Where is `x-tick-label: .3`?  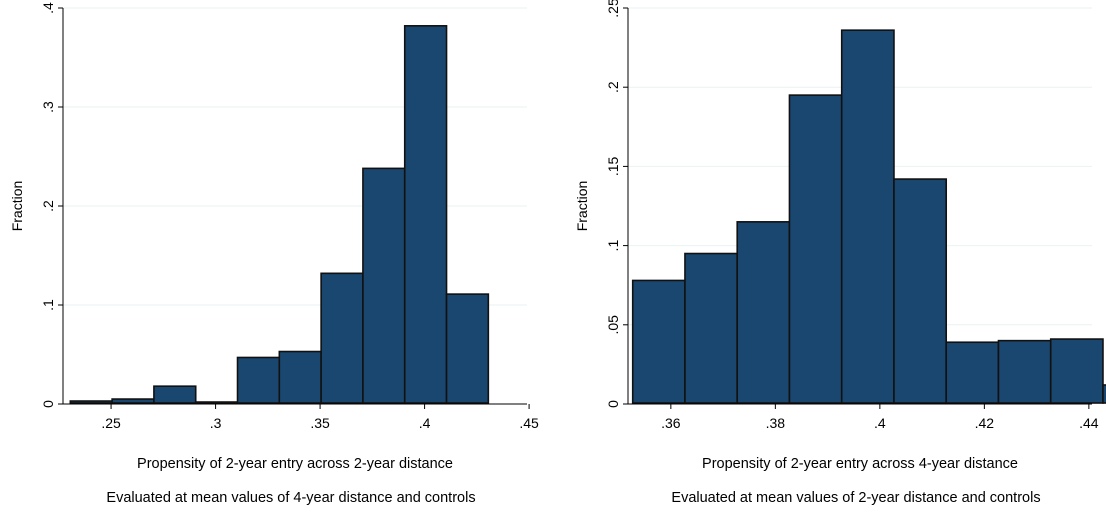 x-tick-label: .3 is located at coordinates (216, 423).